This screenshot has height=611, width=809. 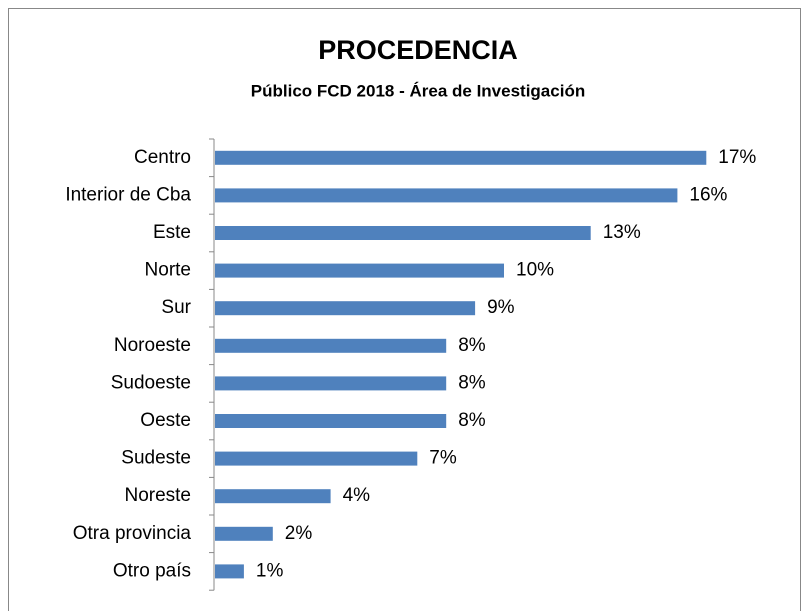 What do you see at coordinates (162, 157) in the screenshot?
I see `category-label: Centro` at bounding box center [162, 157].